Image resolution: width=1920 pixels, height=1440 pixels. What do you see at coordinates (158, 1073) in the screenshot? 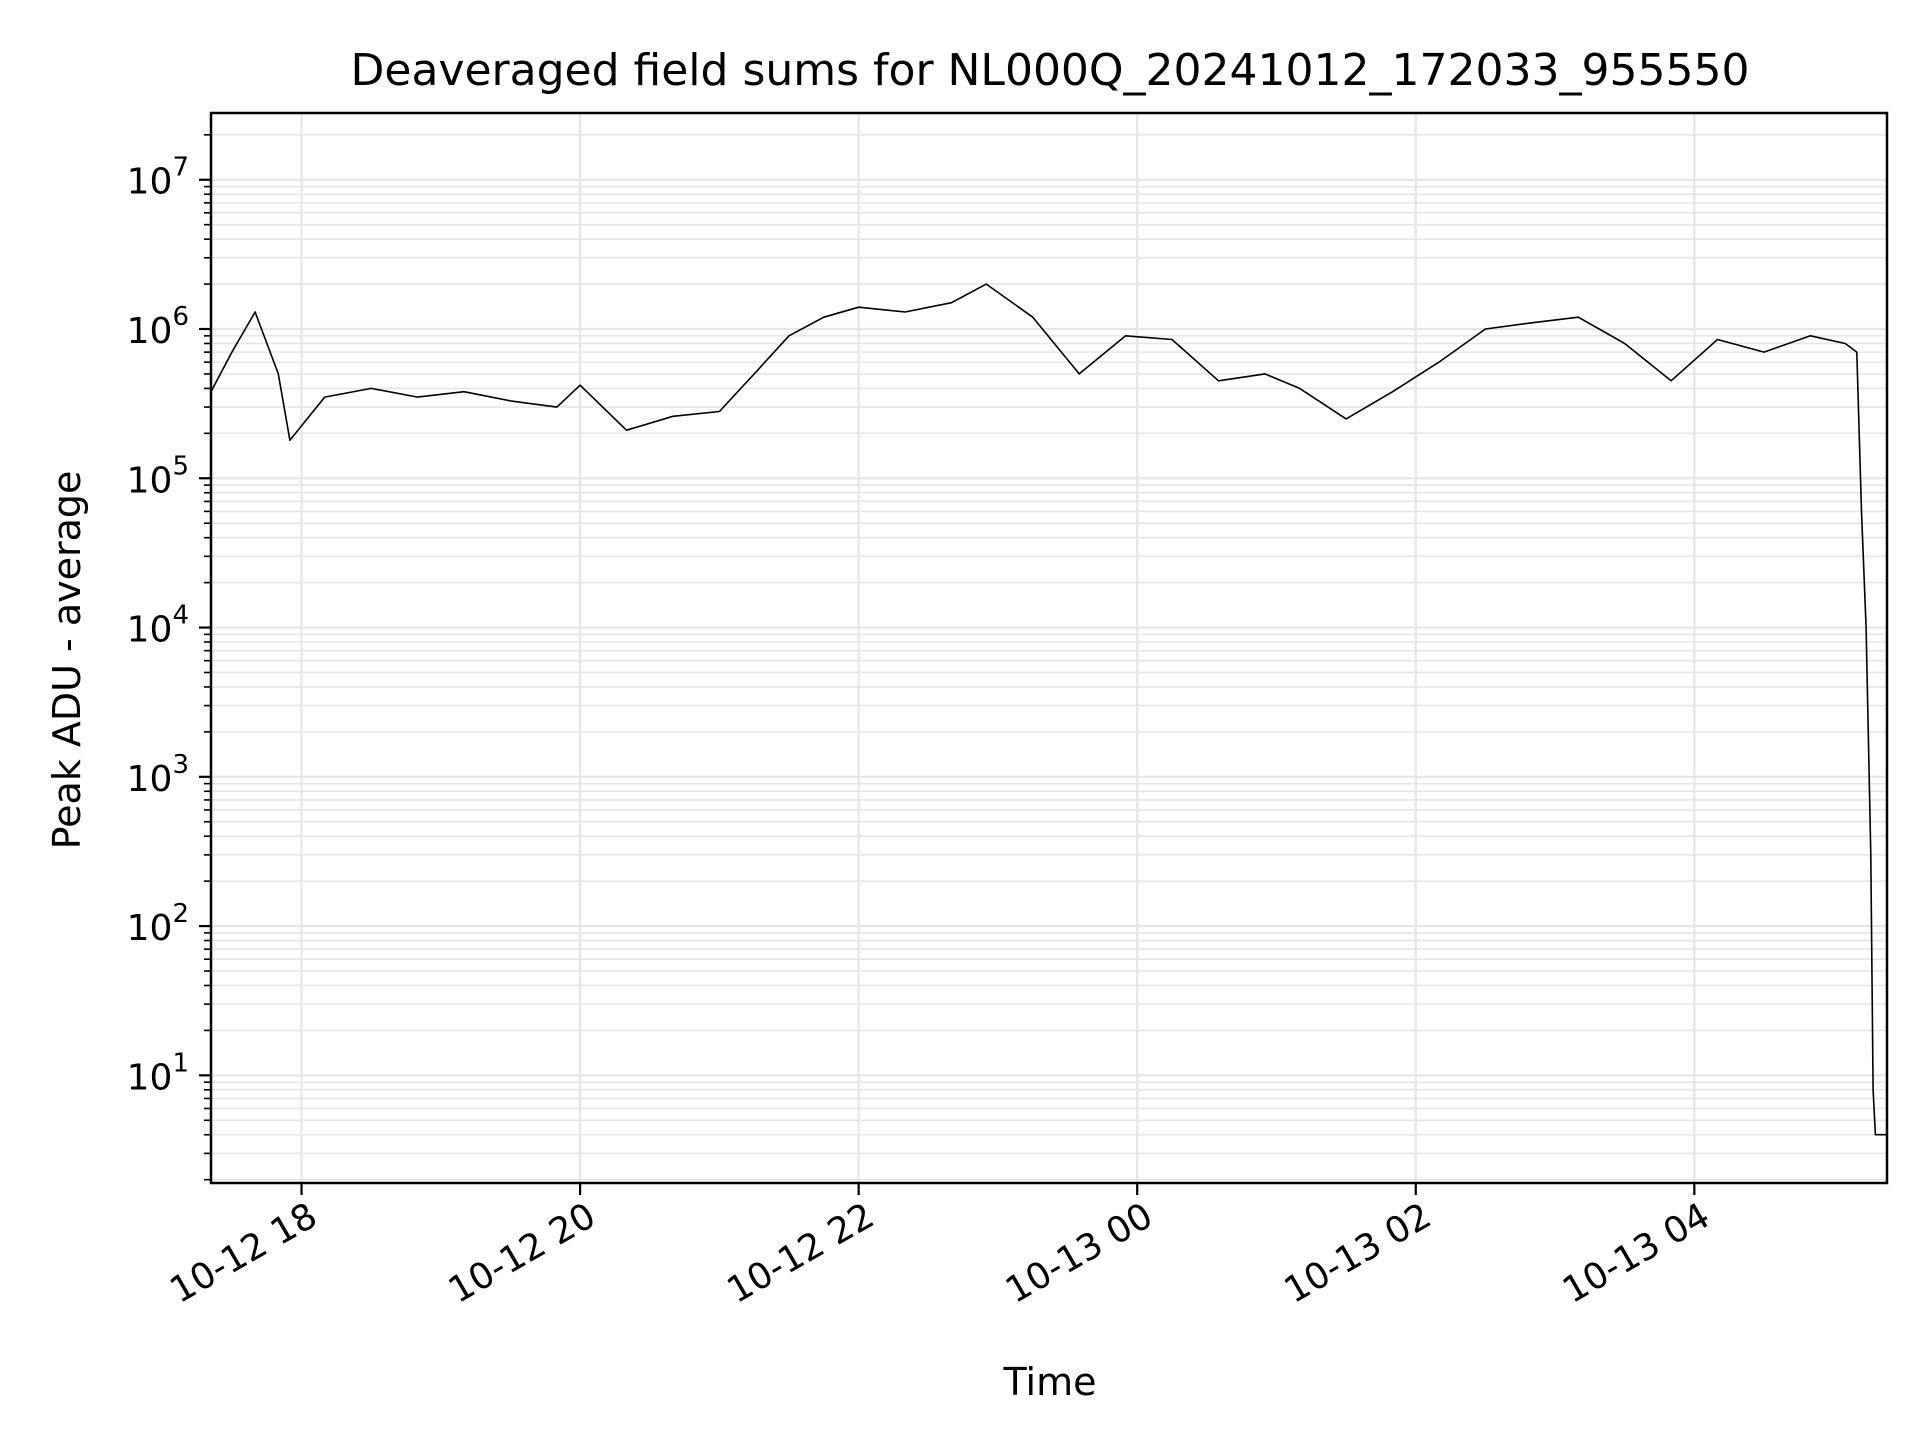
I see `y-tick-label: 10¹` at bounding box center [158, 1073].